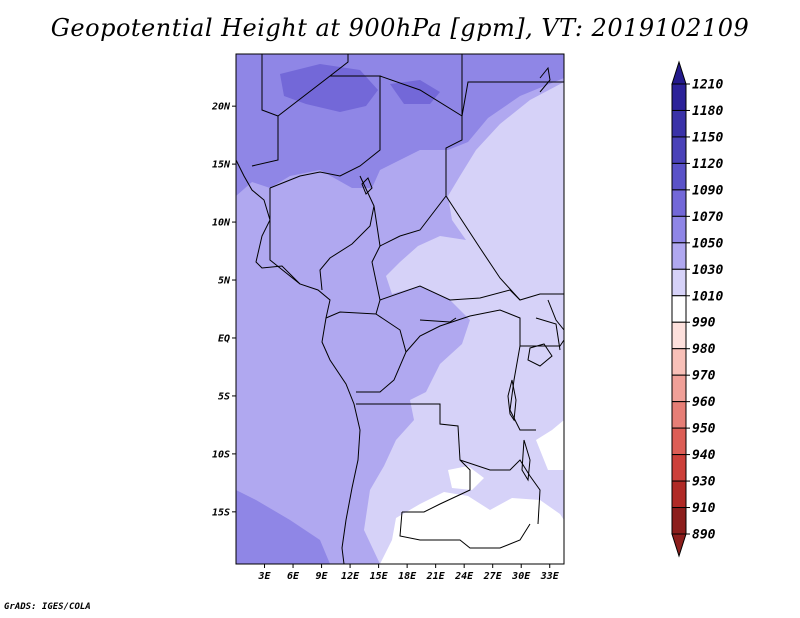  I want to click on colorbar-label: 990, so click(704, 323).